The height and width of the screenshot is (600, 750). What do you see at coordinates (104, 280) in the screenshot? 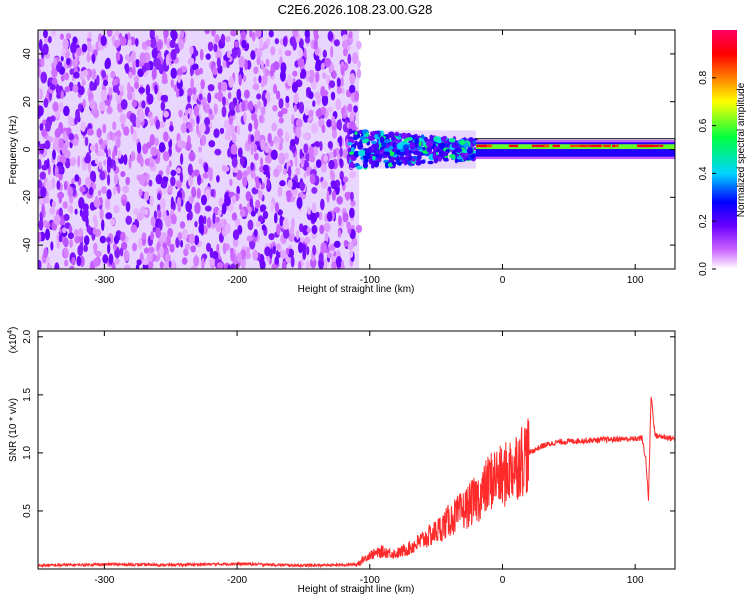
I see `heatmap-x-tick-label: -300` at bounding box center [104, 280].